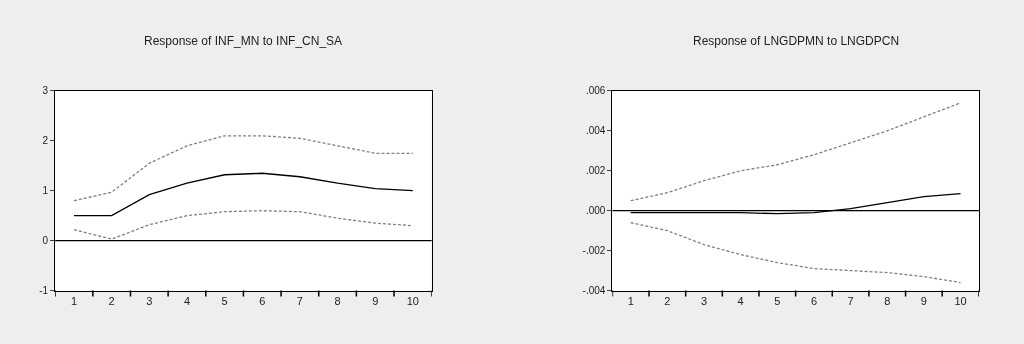  I want to click on y-tick-label: -.004, so click(594, 291).